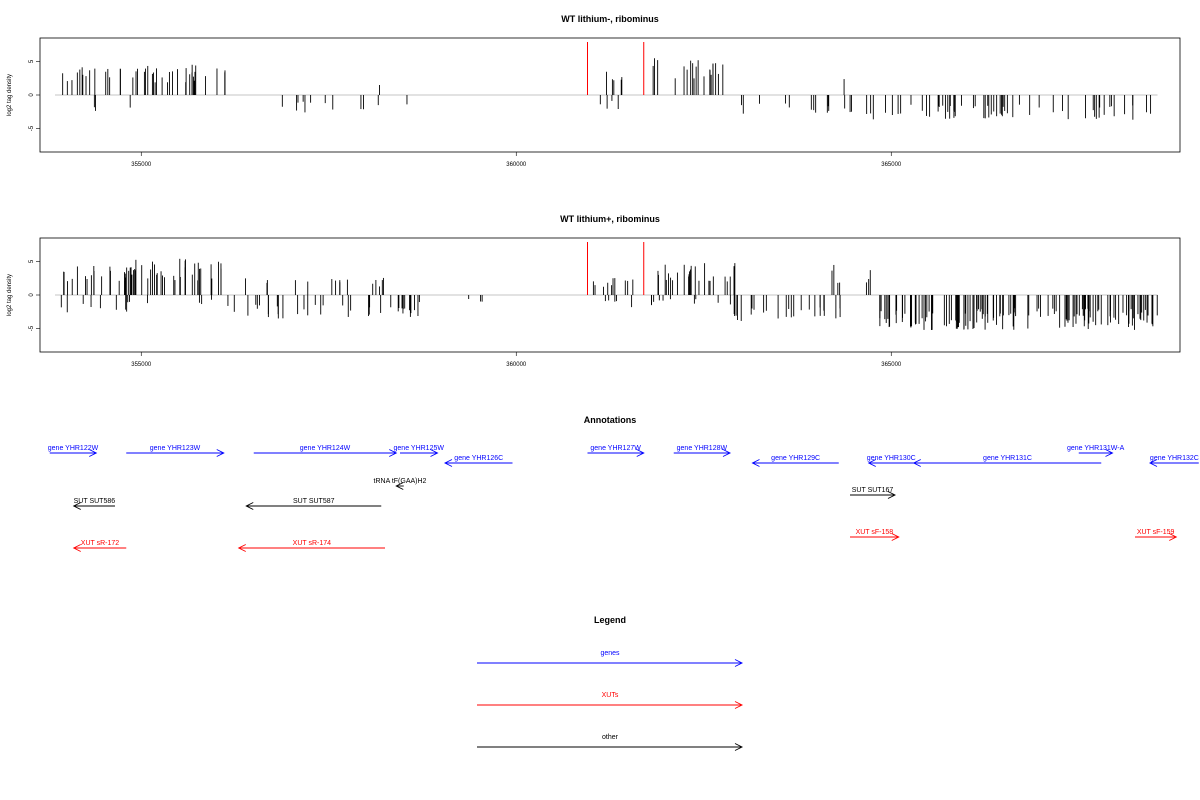 The height and width of the screenshot is (800, 1200). I want to click on annotation-feature: SUT SUT586, so click(94, 504).